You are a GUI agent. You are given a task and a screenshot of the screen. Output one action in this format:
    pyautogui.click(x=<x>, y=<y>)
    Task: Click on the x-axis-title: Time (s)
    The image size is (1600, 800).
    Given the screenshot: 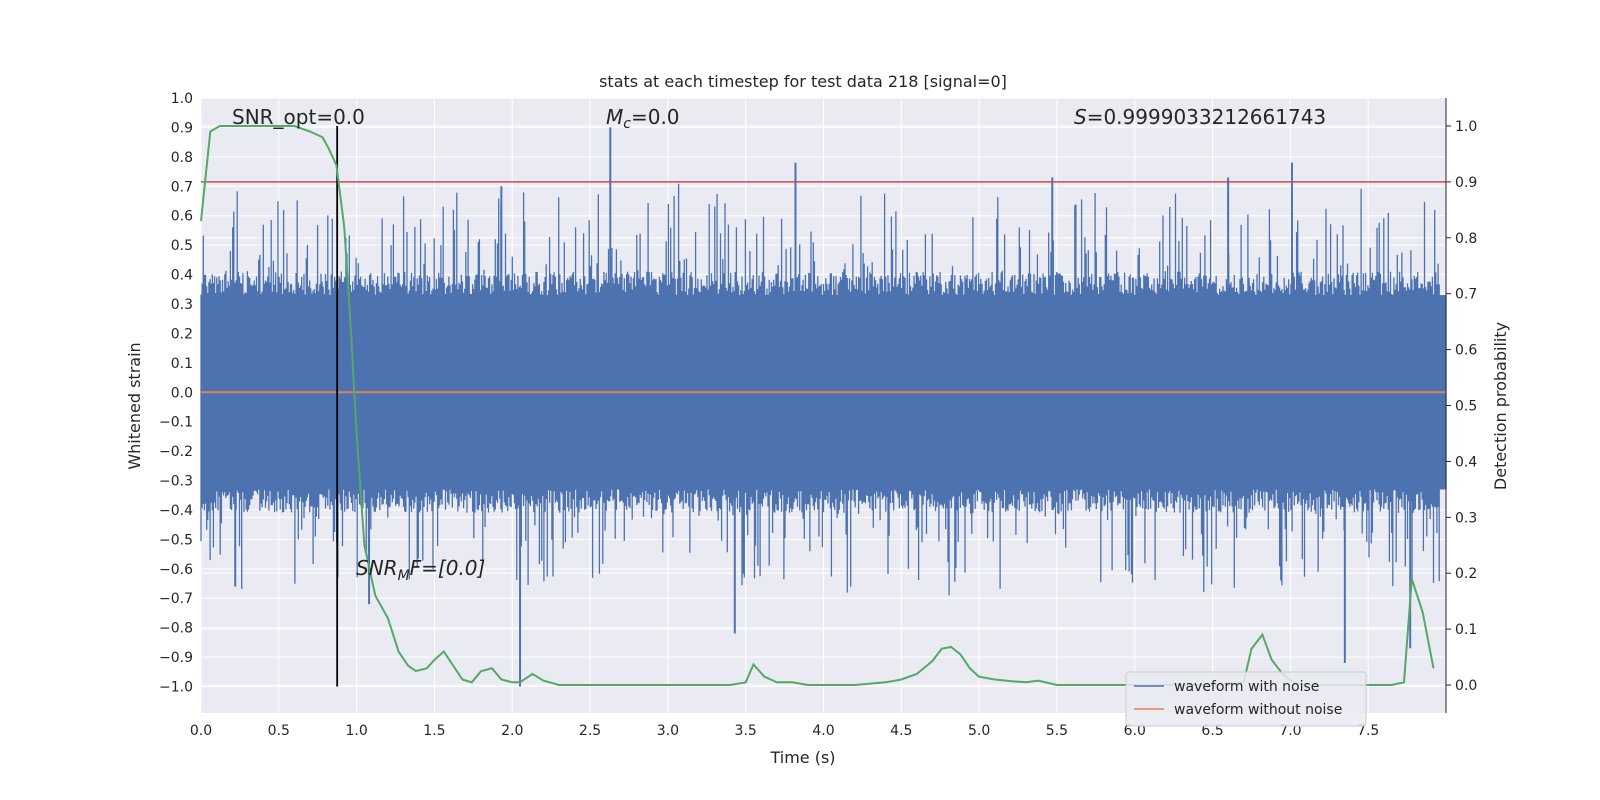 What is the action you would take?
    pyautogui.click(x=802, y=757)
    